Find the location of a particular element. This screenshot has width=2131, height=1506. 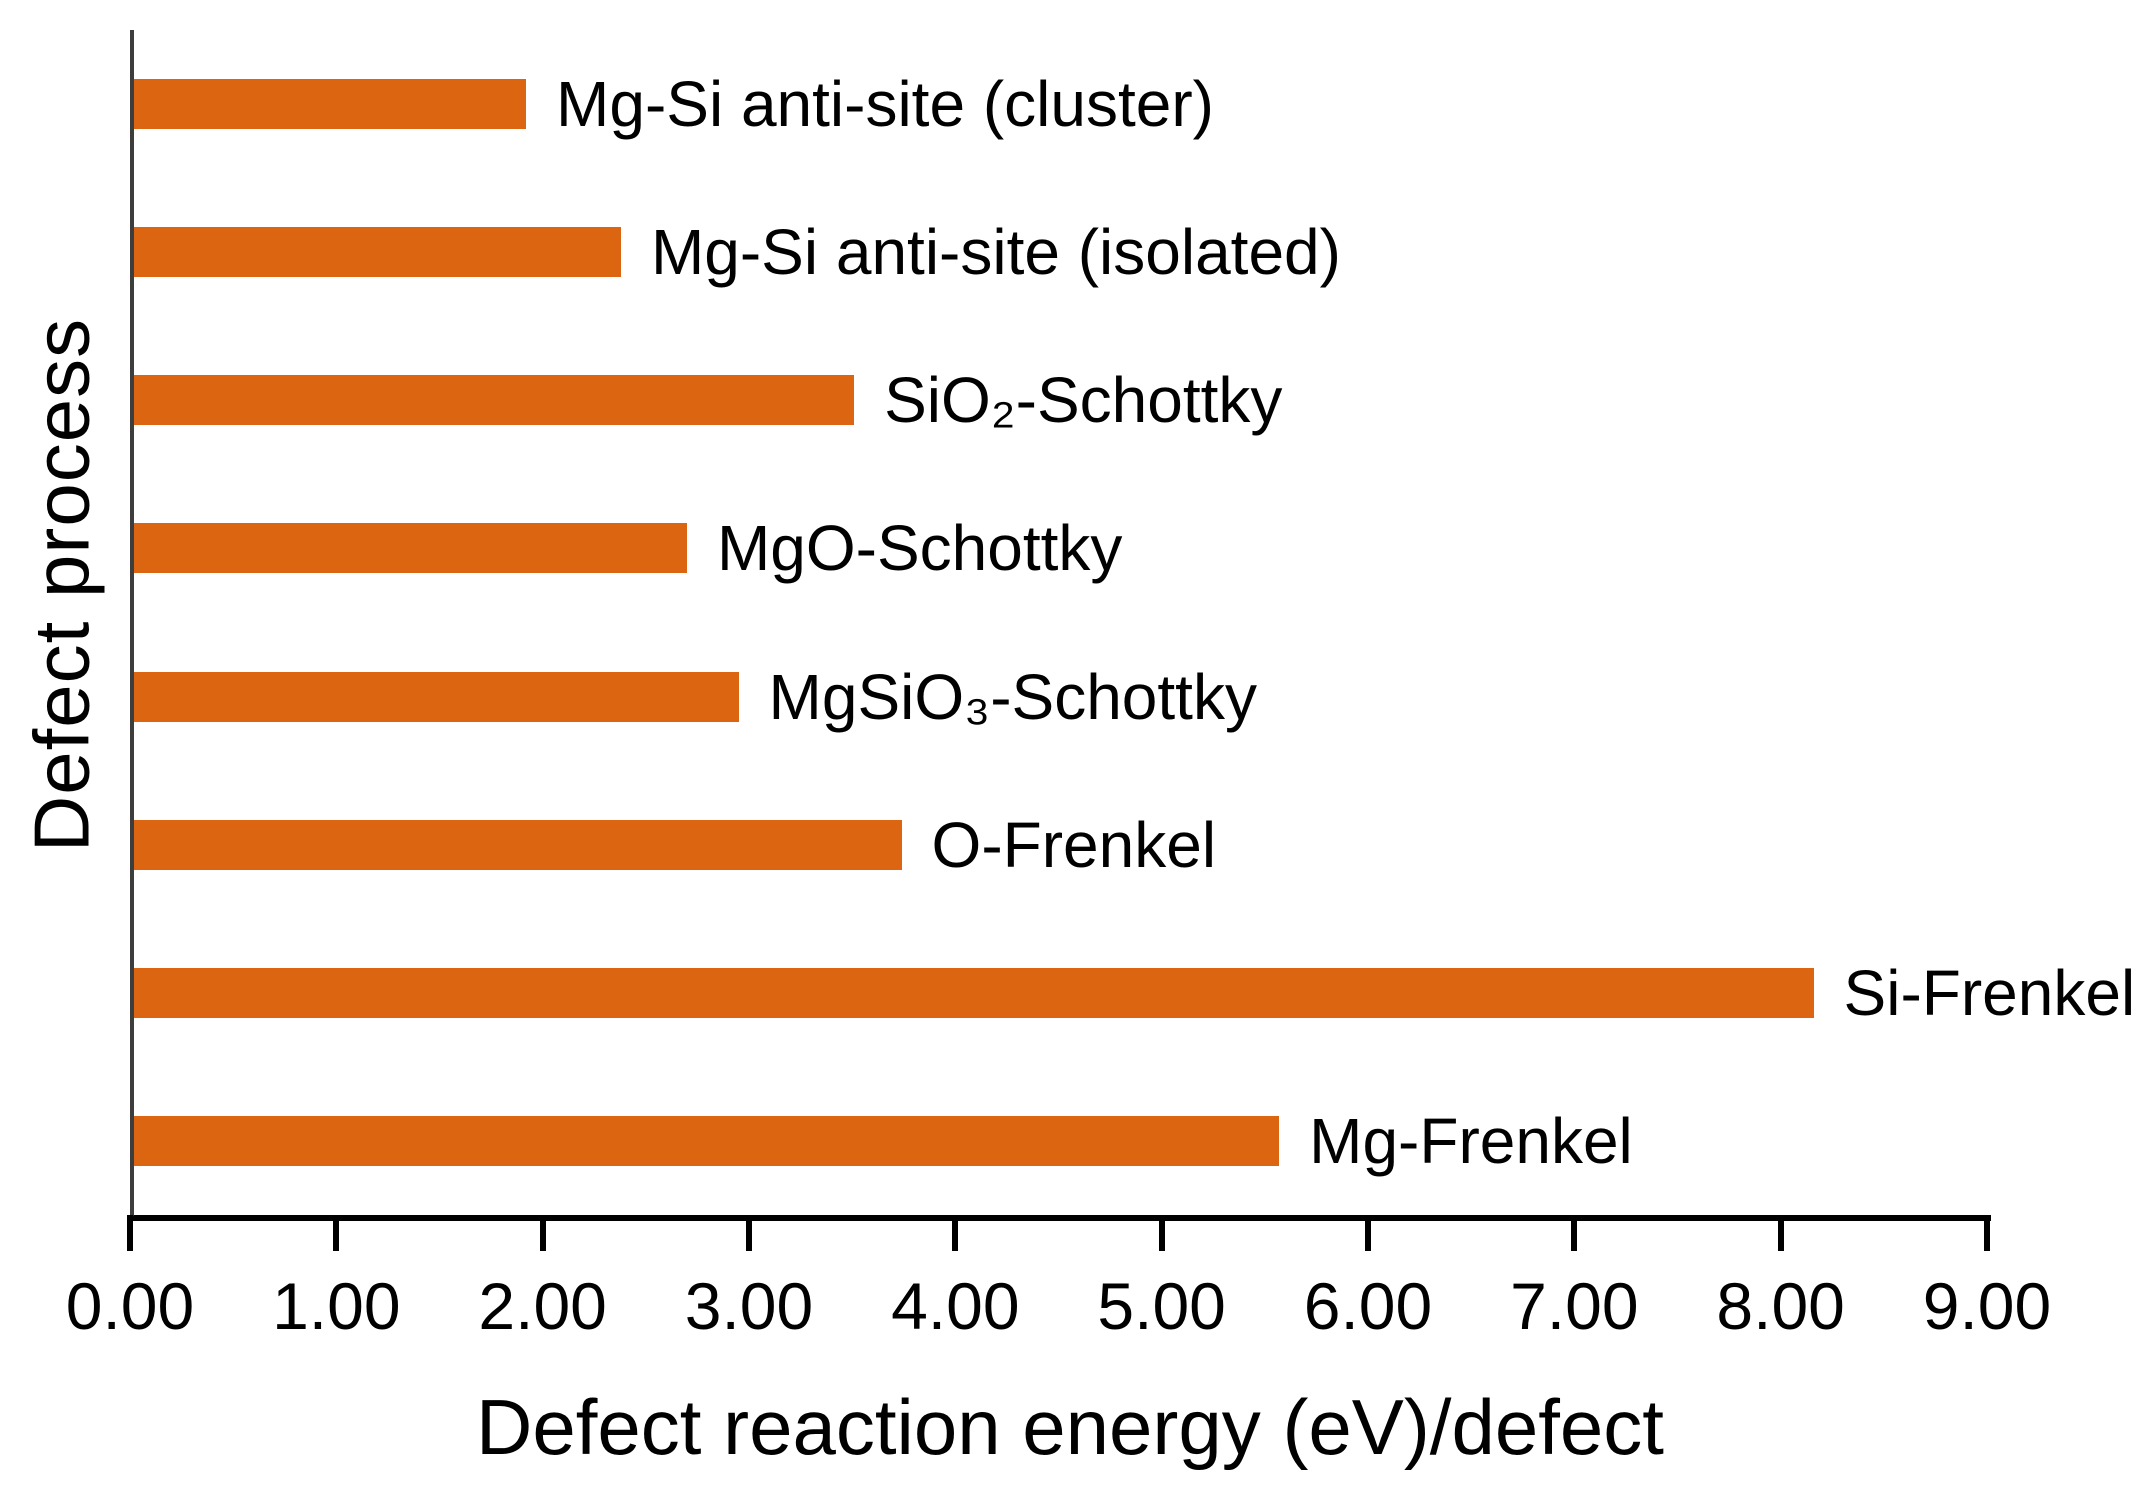

bar-row: MgO-Schottky is located at coordinates (1062, 548).